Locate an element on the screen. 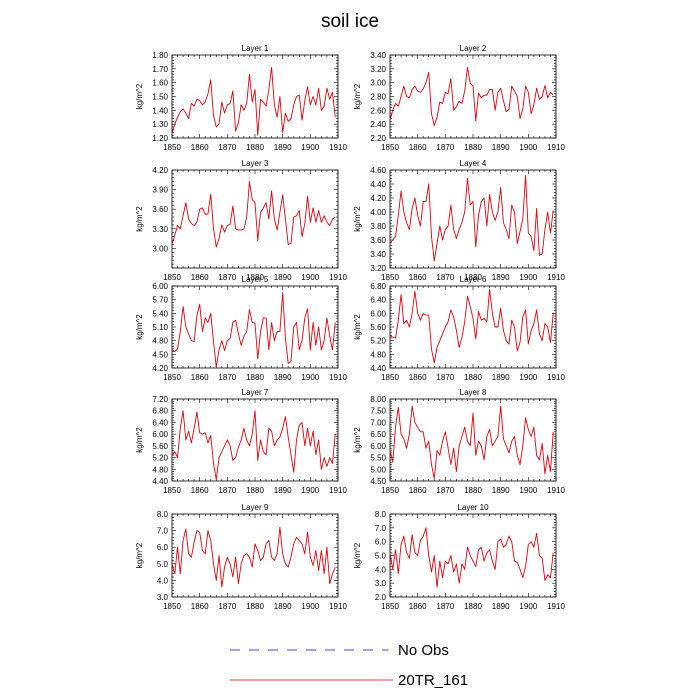 Image resolution: width=700 pixels, height=700 pixels. y-tick-label: 5.60 is located at coordinates (378, 327).